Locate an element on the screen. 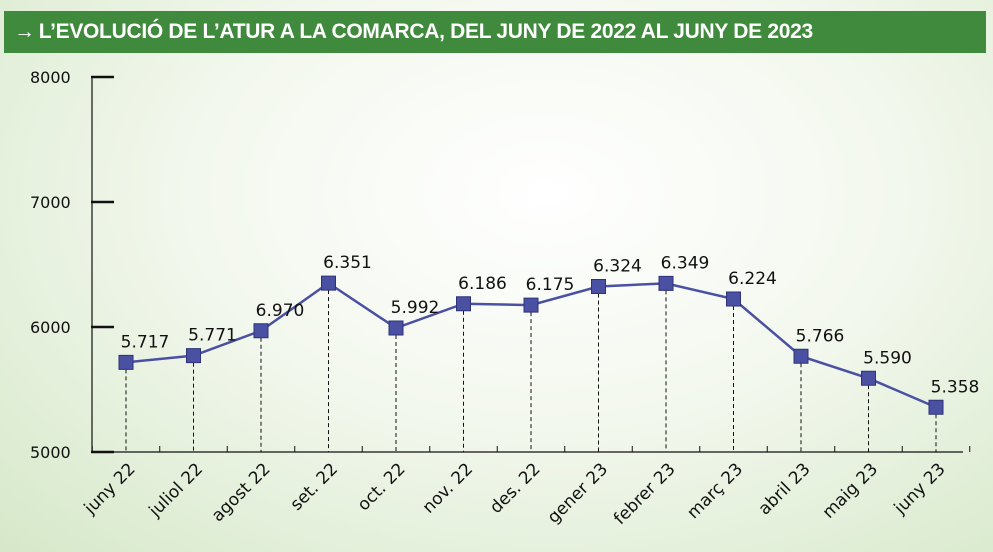 The width and height of the screenshot is (993, 552). data-label: 6.224 is located at coordinates (752, 279).